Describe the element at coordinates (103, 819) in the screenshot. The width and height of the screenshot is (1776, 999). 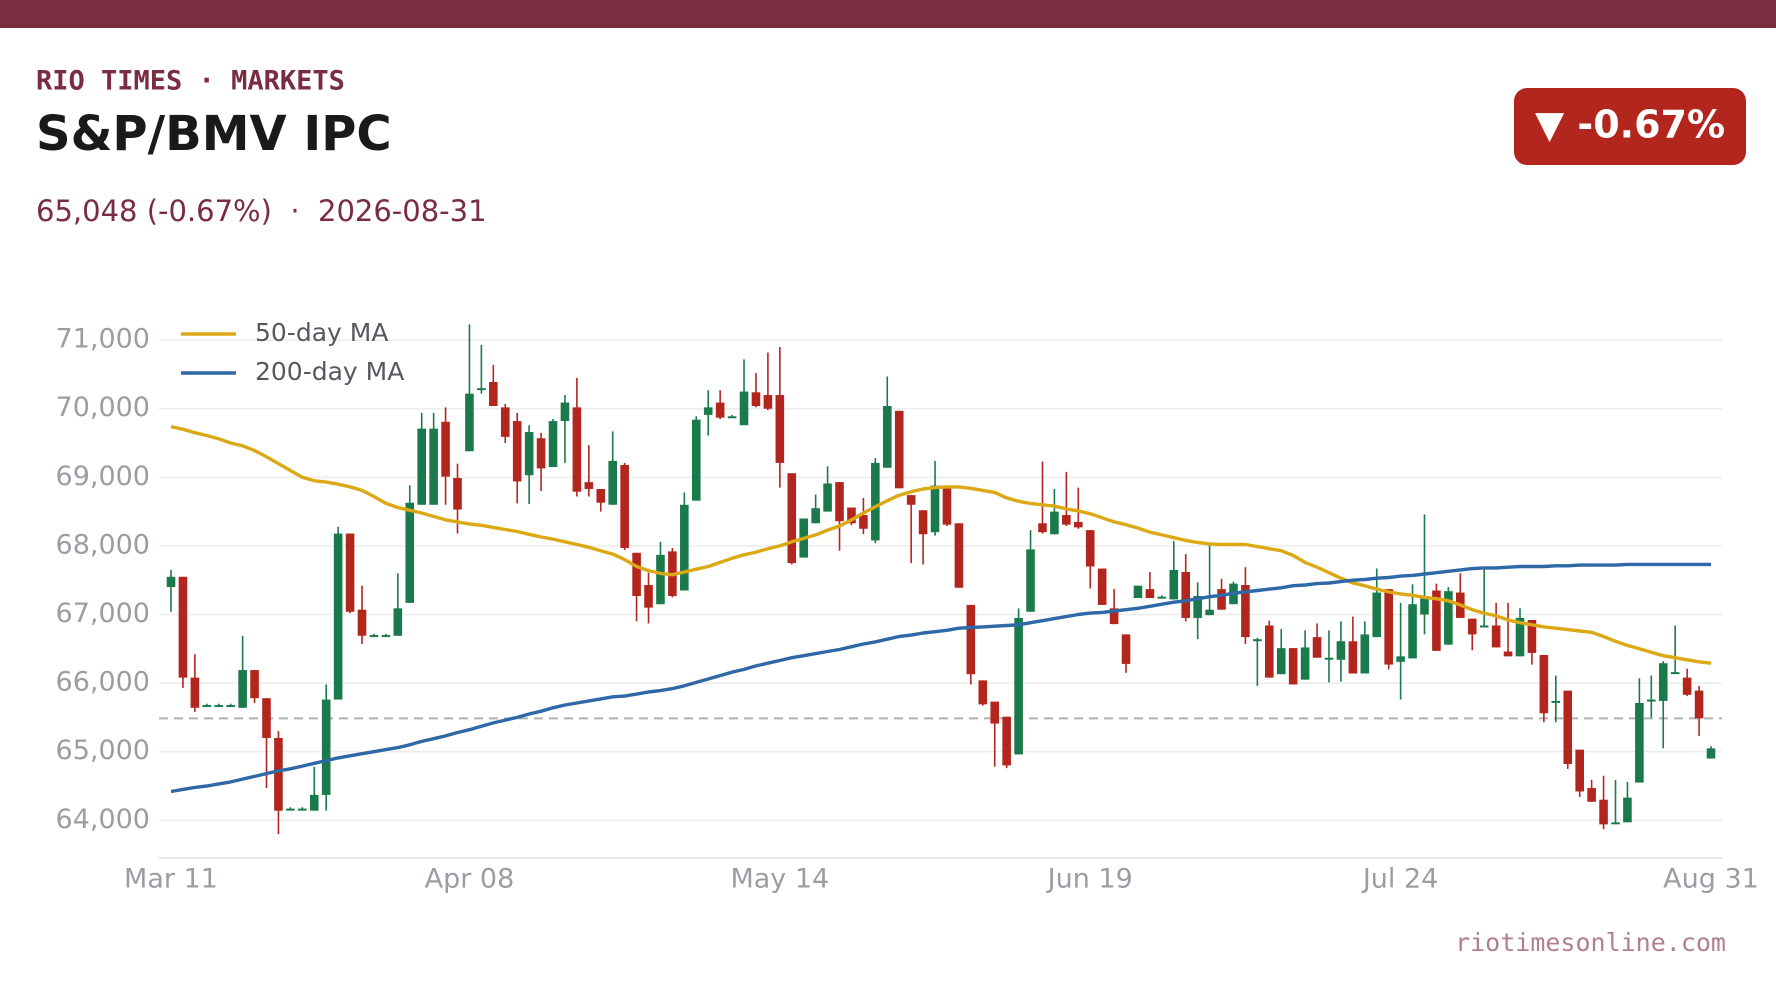
I see `y-tick-label: 64,000` at that location.